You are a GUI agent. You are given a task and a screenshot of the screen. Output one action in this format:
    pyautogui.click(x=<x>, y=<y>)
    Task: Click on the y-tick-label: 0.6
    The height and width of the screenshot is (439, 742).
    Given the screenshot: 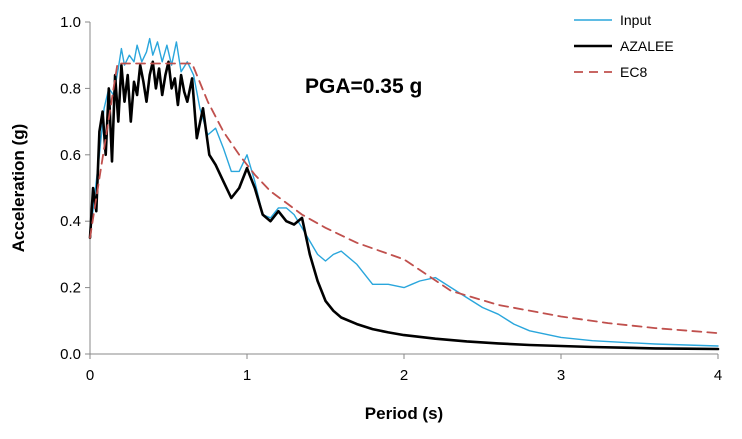 What is the action you would take?
    pyautogui.click(x=70, y=155)
    